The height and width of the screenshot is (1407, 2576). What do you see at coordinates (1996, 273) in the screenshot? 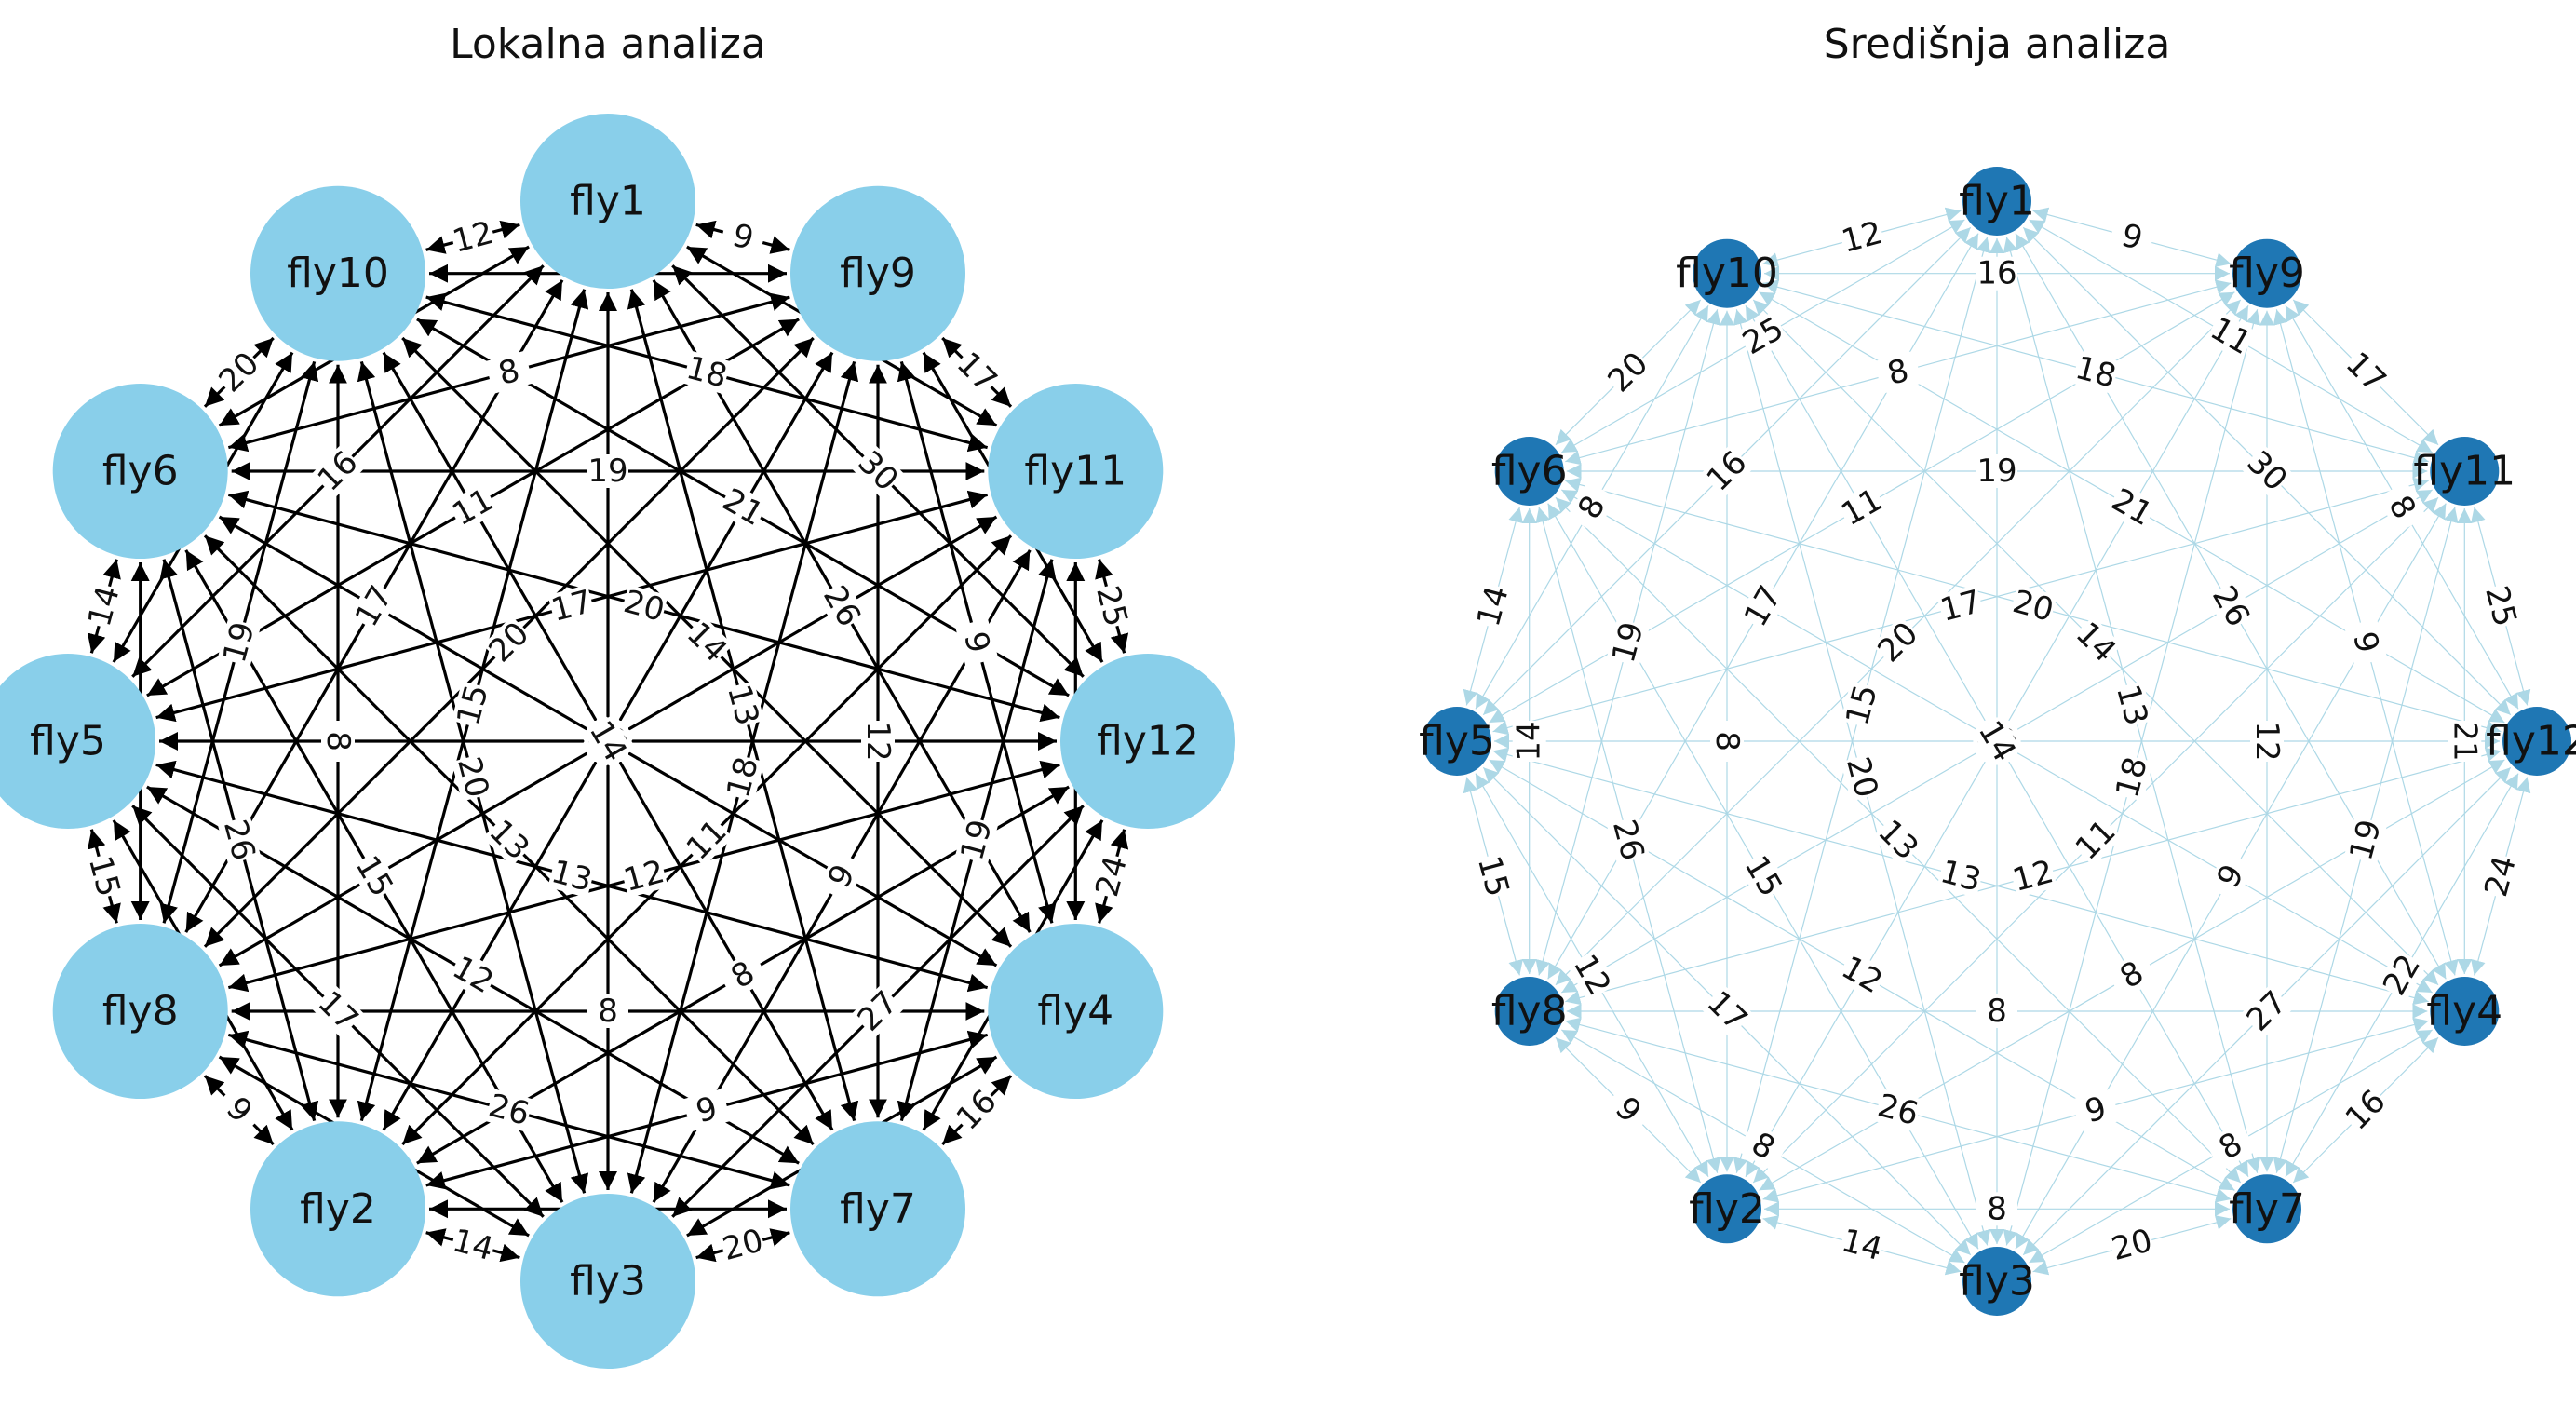
I see `edge-weight-label: 16` at bounding box center [1996, 273].